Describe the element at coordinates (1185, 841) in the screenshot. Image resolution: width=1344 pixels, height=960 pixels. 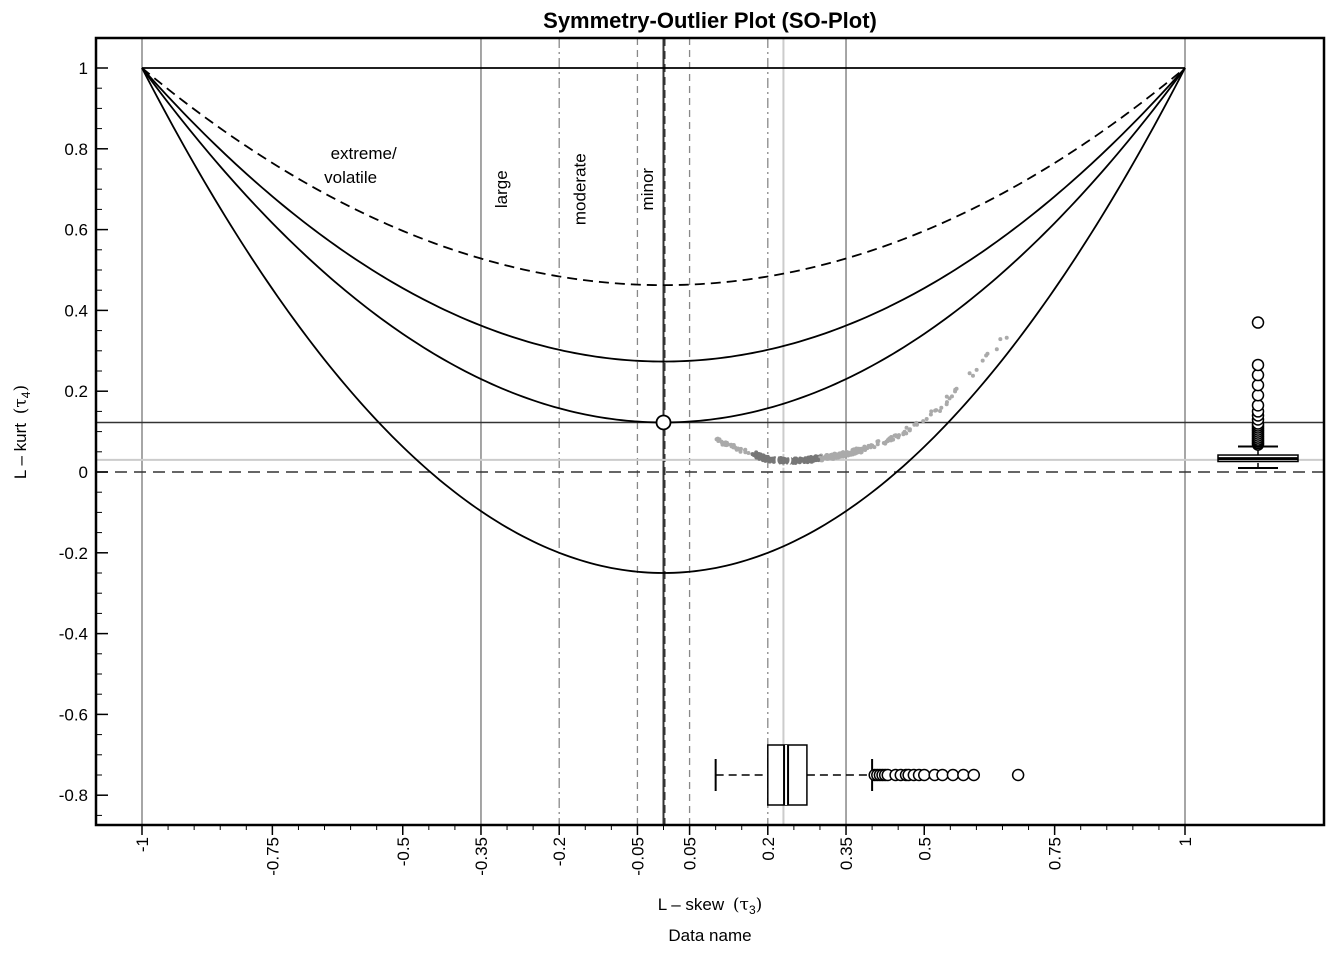
I see `x-tick-label-11: 1` at that location.